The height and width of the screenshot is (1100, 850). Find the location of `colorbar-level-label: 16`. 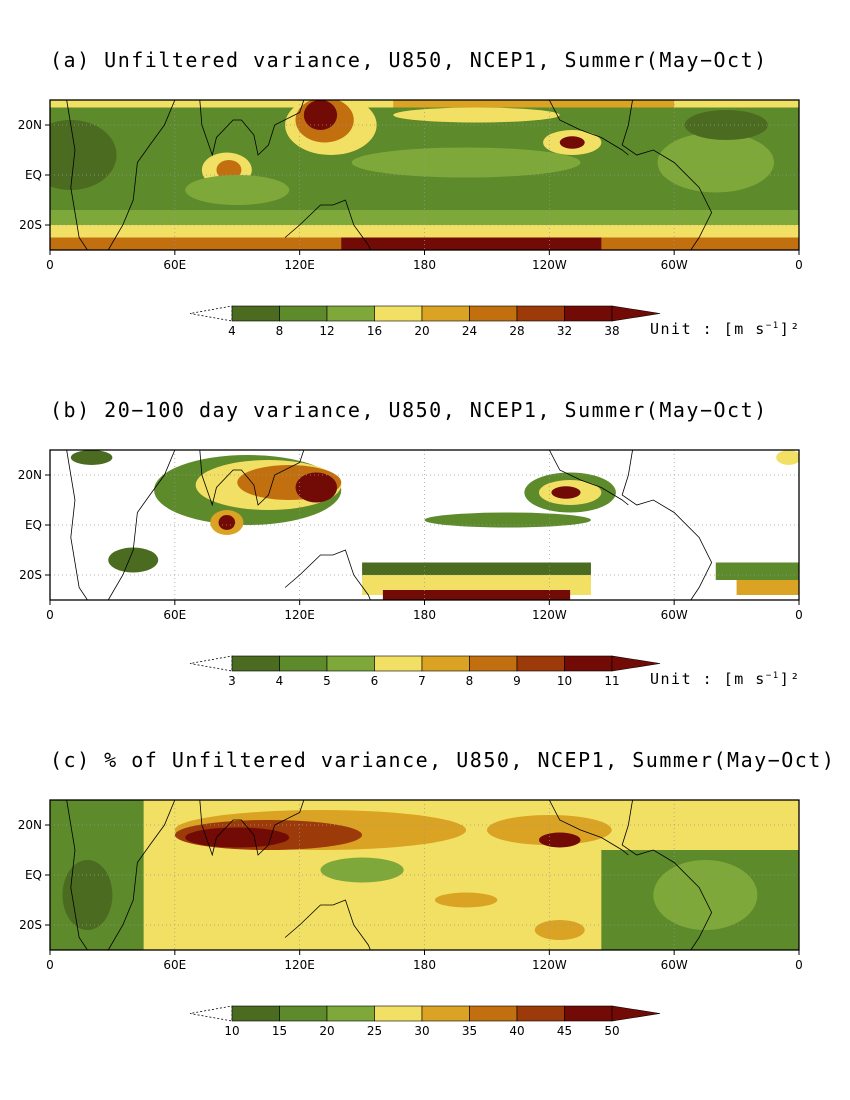

colorbar-level-label: 16 is located at coordinates (374, 331).